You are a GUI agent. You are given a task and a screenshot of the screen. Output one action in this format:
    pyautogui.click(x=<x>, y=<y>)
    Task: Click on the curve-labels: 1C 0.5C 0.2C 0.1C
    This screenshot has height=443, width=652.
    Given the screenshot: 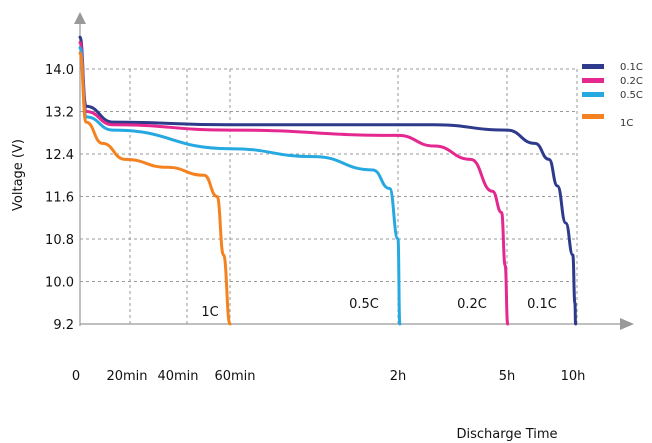 What is the action you would take?
    pyautogui.click(x=379, y=308)
    